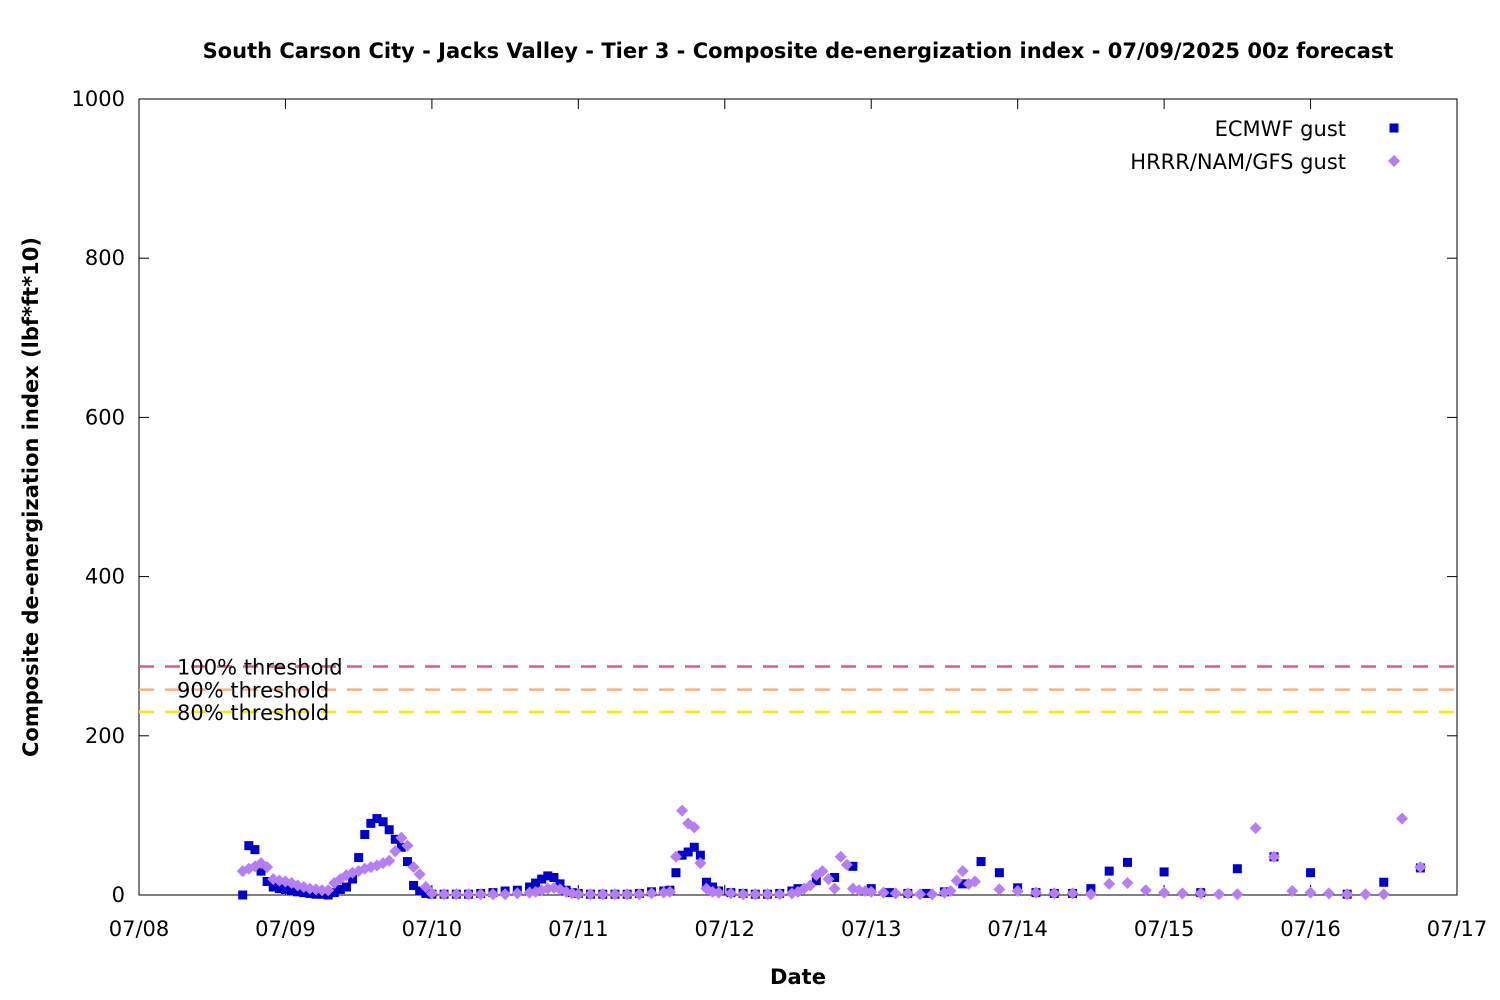 The image size is (1500, 1000). Describe the element at coordinates (831, 852) in the screenshot. I see `series-hrrr-nam-gfs` at that location.